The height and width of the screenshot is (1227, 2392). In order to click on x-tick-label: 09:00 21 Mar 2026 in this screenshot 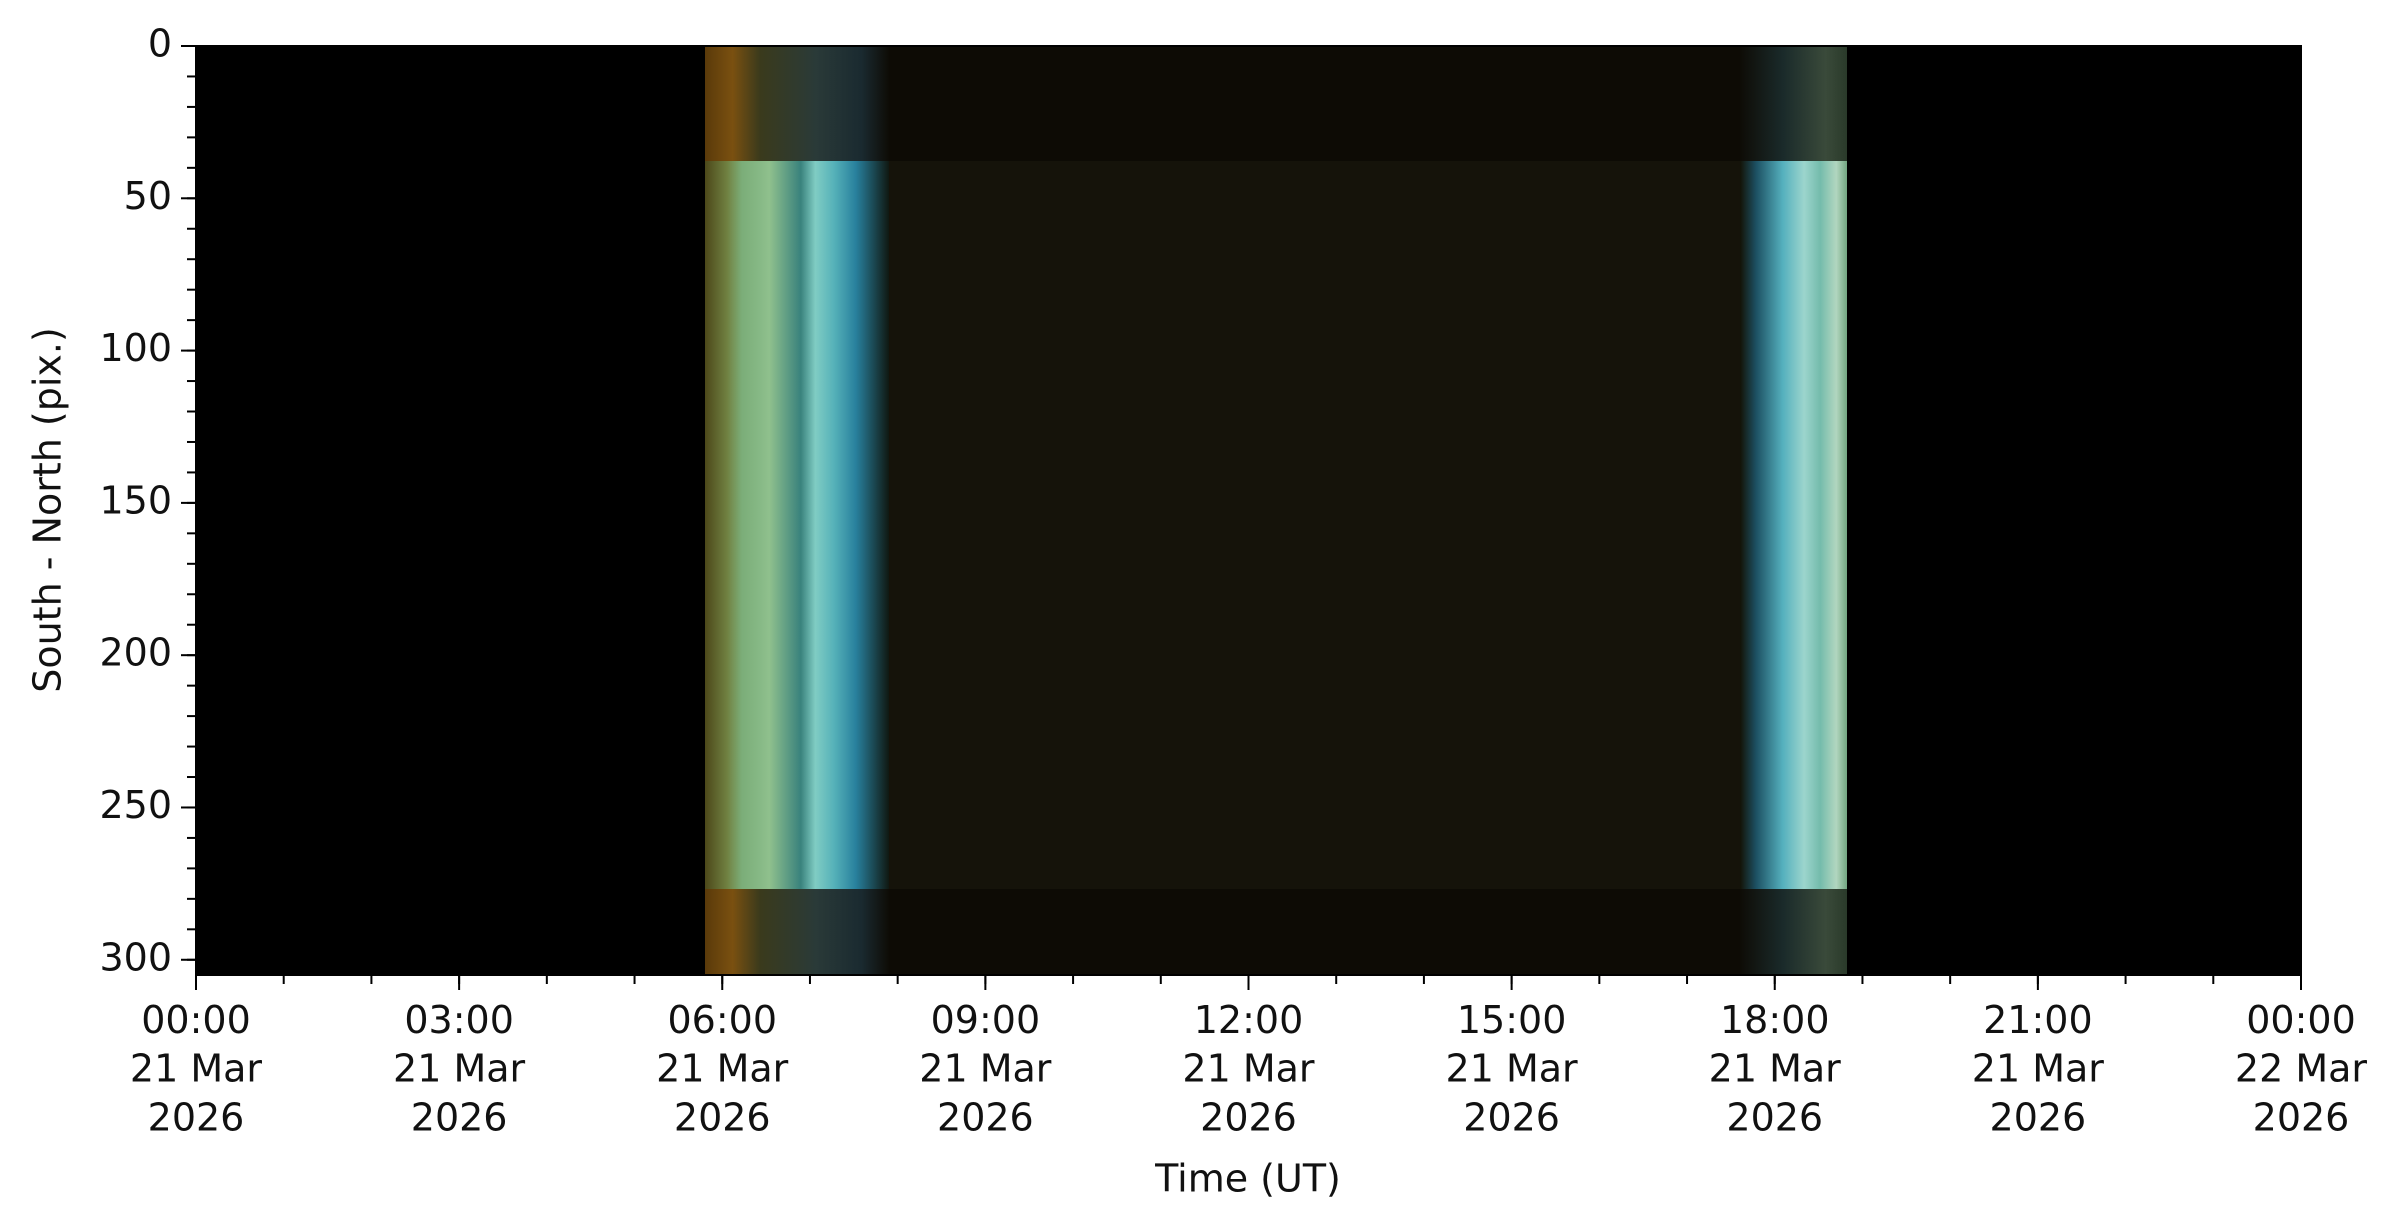, I will do `click(985, 1068)`.